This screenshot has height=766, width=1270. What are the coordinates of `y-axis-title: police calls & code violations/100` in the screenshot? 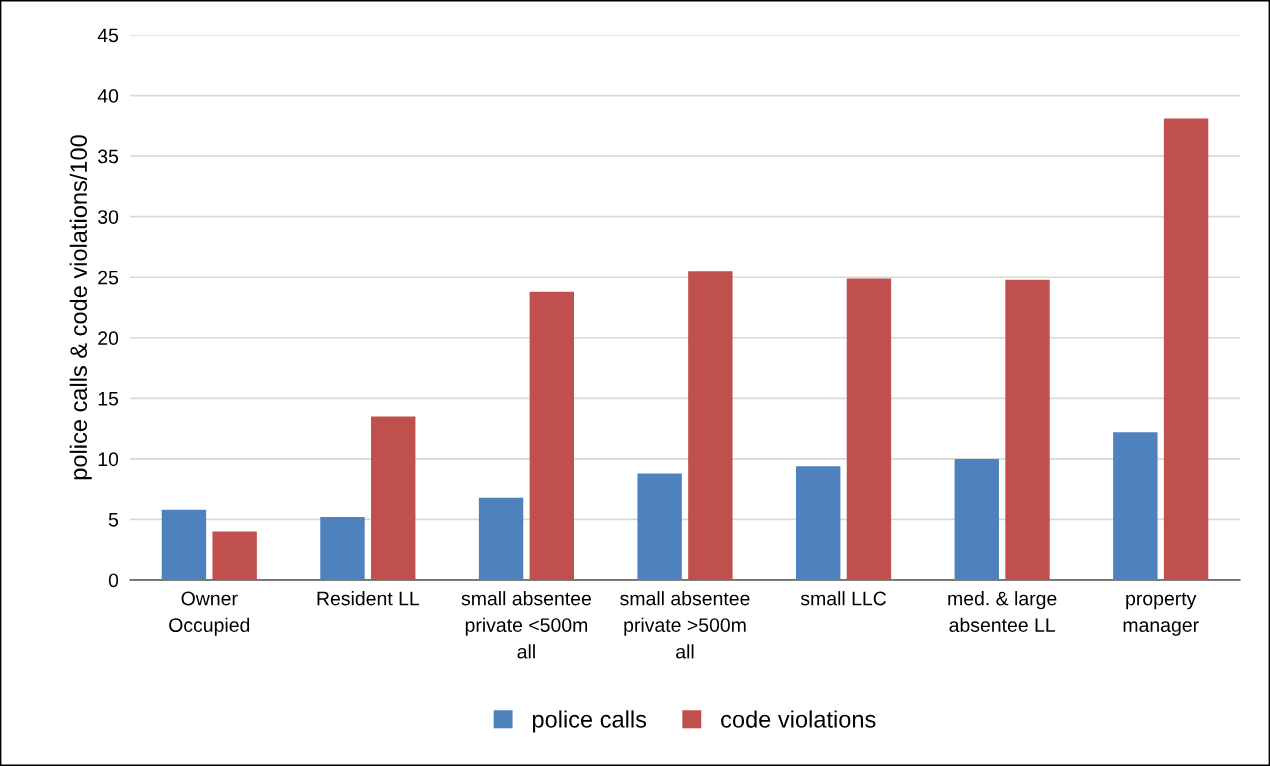 It's located at (80, 307).